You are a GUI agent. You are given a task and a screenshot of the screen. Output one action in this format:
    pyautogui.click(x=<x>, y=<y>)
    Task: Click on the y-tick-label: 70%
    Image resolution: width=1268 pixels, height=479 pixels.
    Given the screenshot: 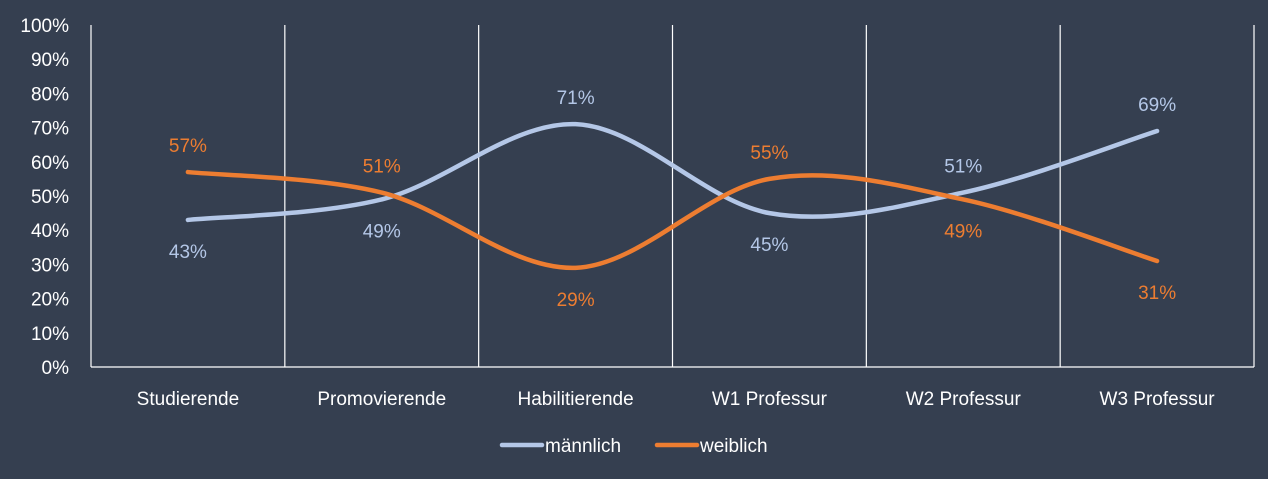 What is the action you would take?
    pyautogui.click(x=50, y=129)
    